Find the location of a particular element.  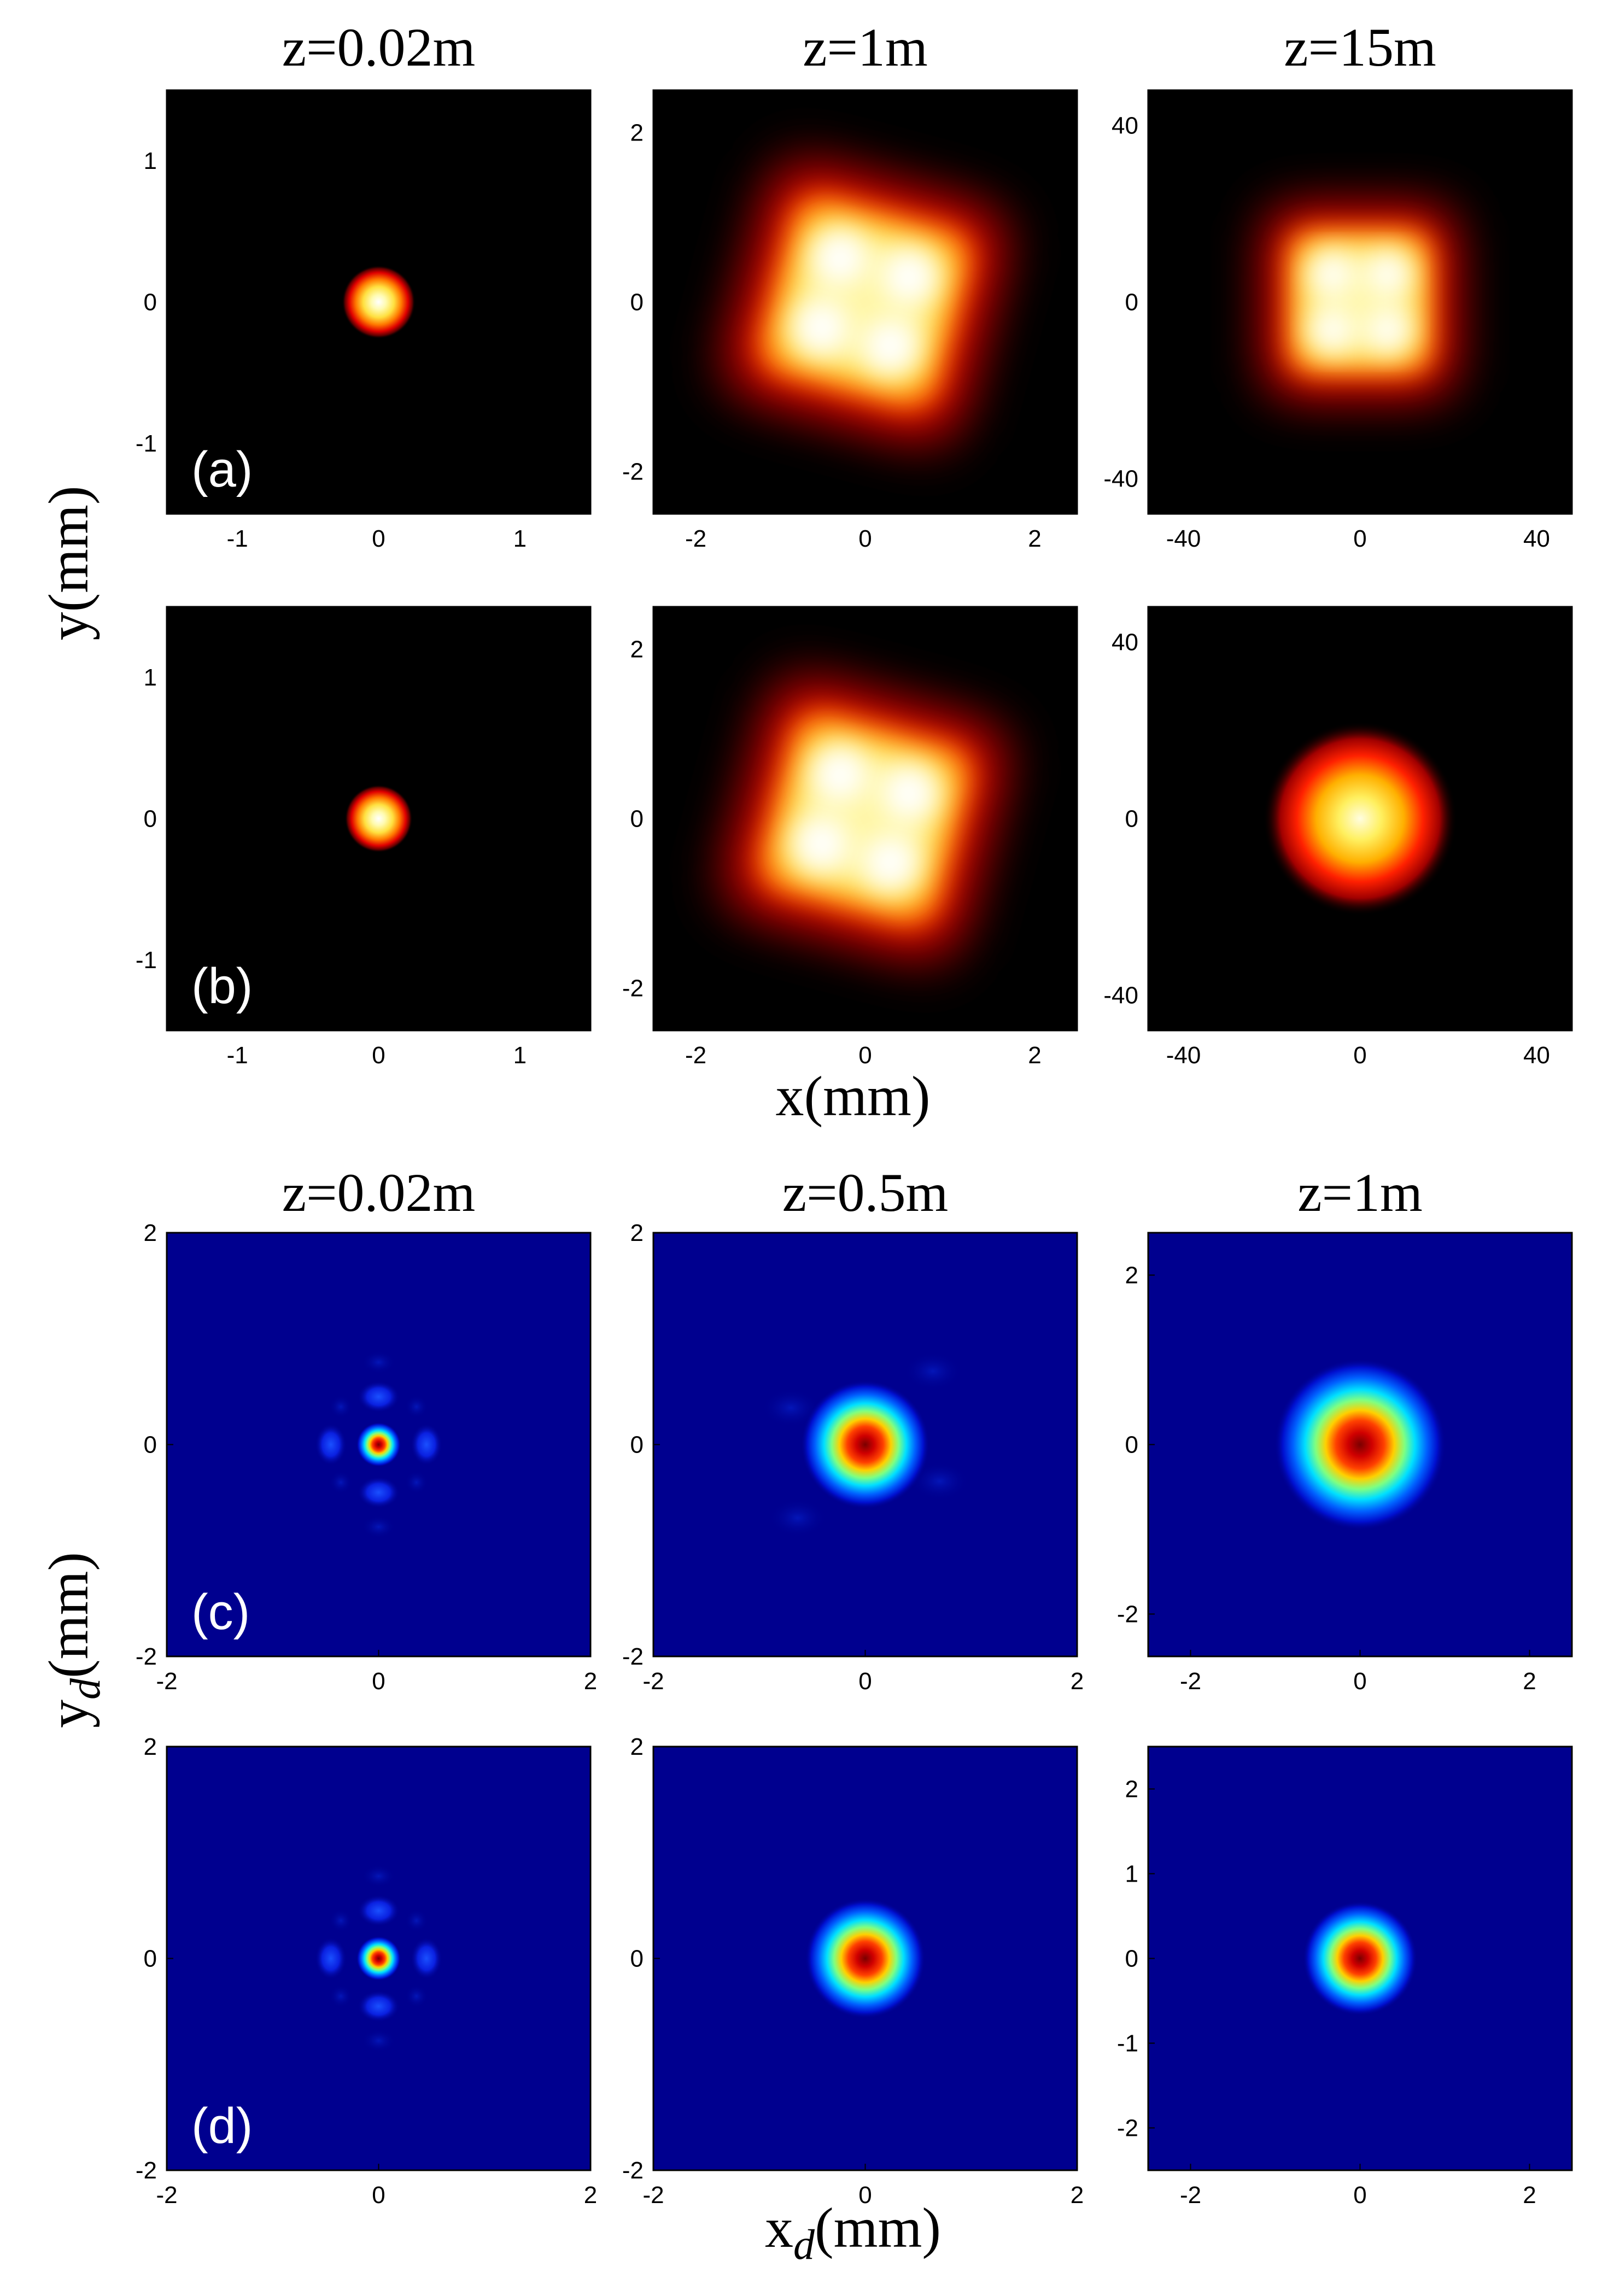

lower-x-axis-label: xd(mm) is located at coordinates (853, 2232).